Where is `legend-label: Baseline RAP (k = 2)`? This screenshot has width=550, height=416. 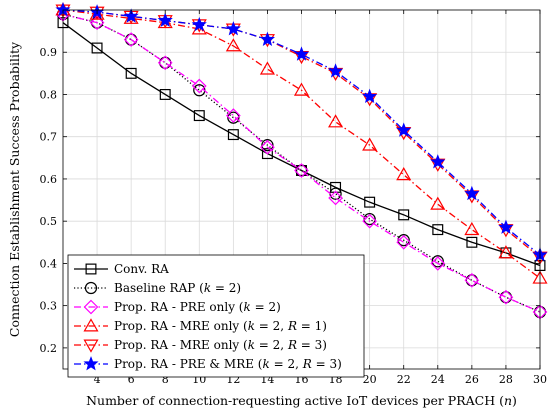
legend-label: Baseline RAP (k = 2) is located at coordinates (177, 288).